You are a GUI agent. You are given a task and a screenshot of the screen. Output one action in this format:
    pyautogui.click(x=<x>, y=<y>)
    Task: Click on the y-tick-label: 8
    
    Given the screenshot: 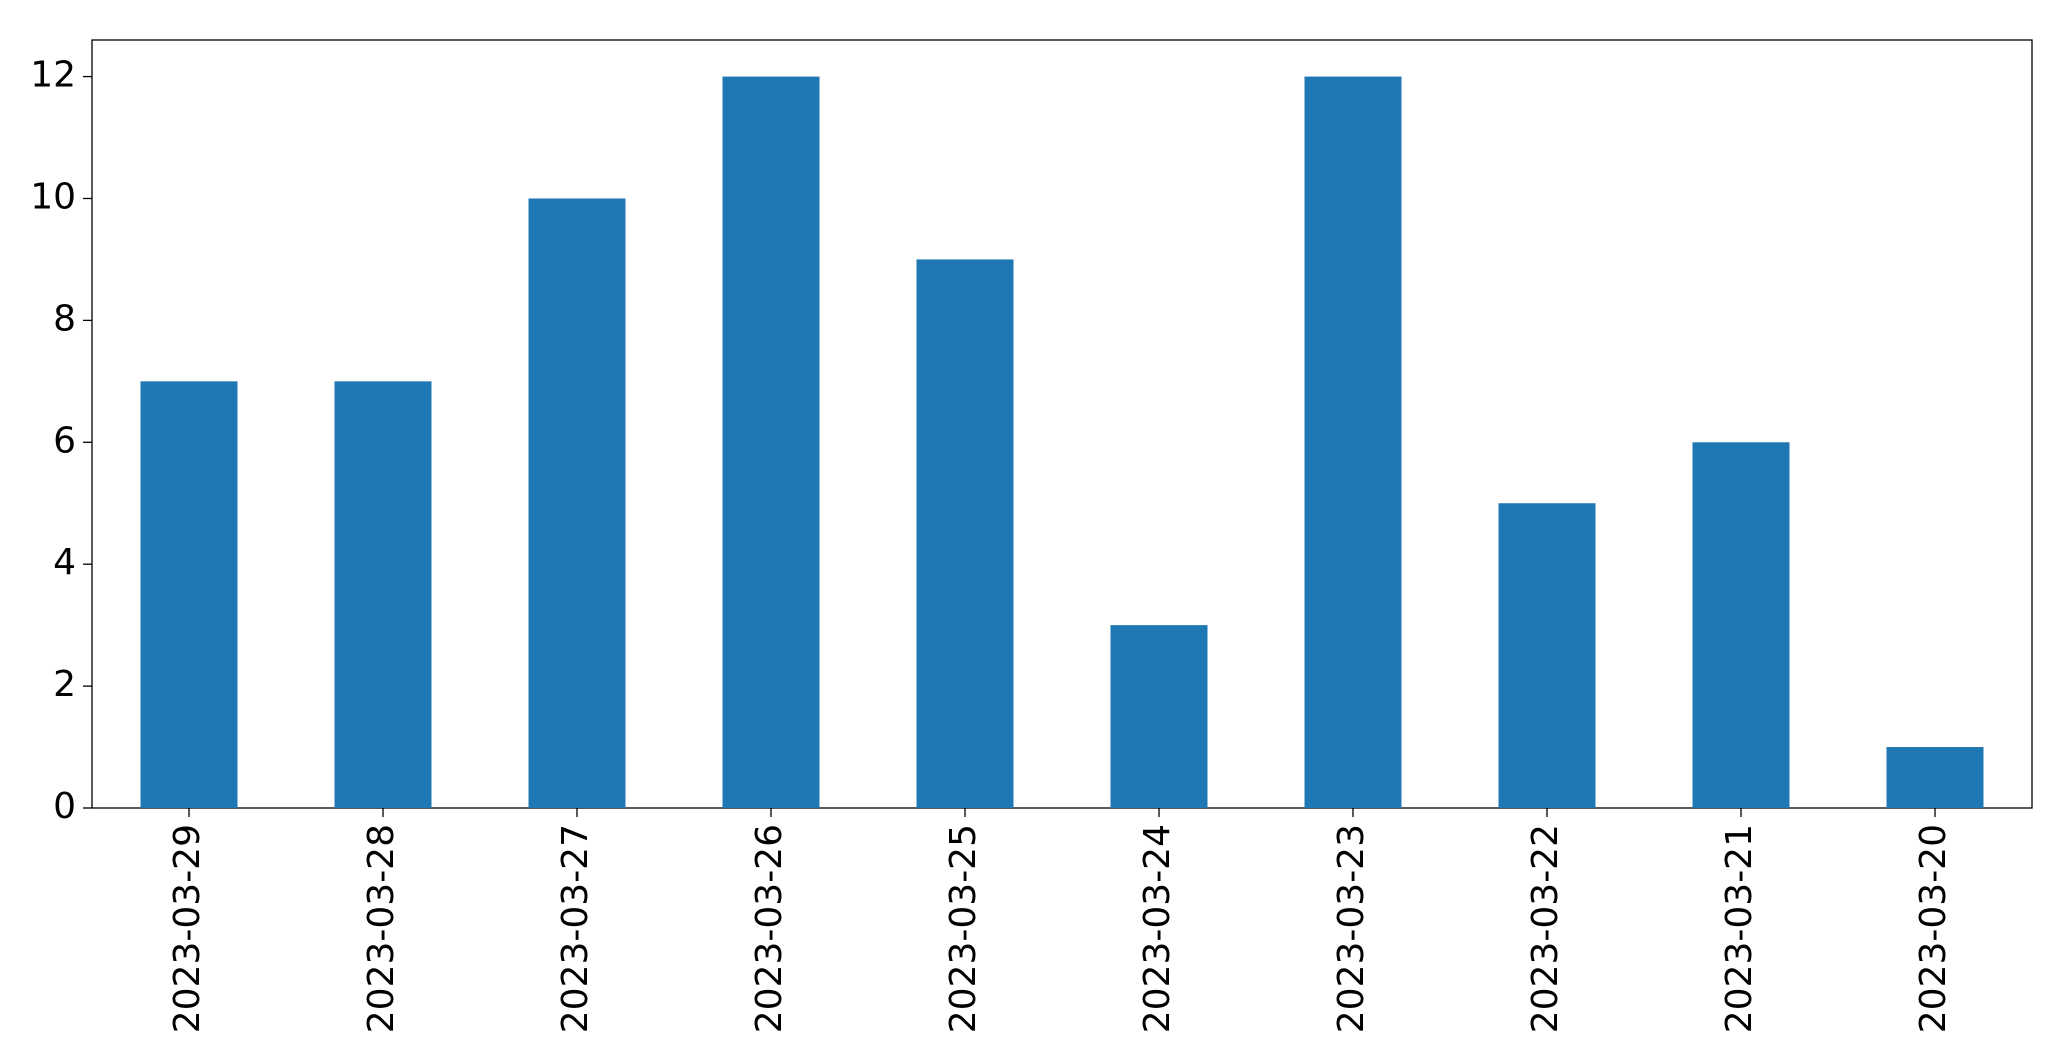 What is the action you would take?
    pyautogui.click(x=64, y=318)
    